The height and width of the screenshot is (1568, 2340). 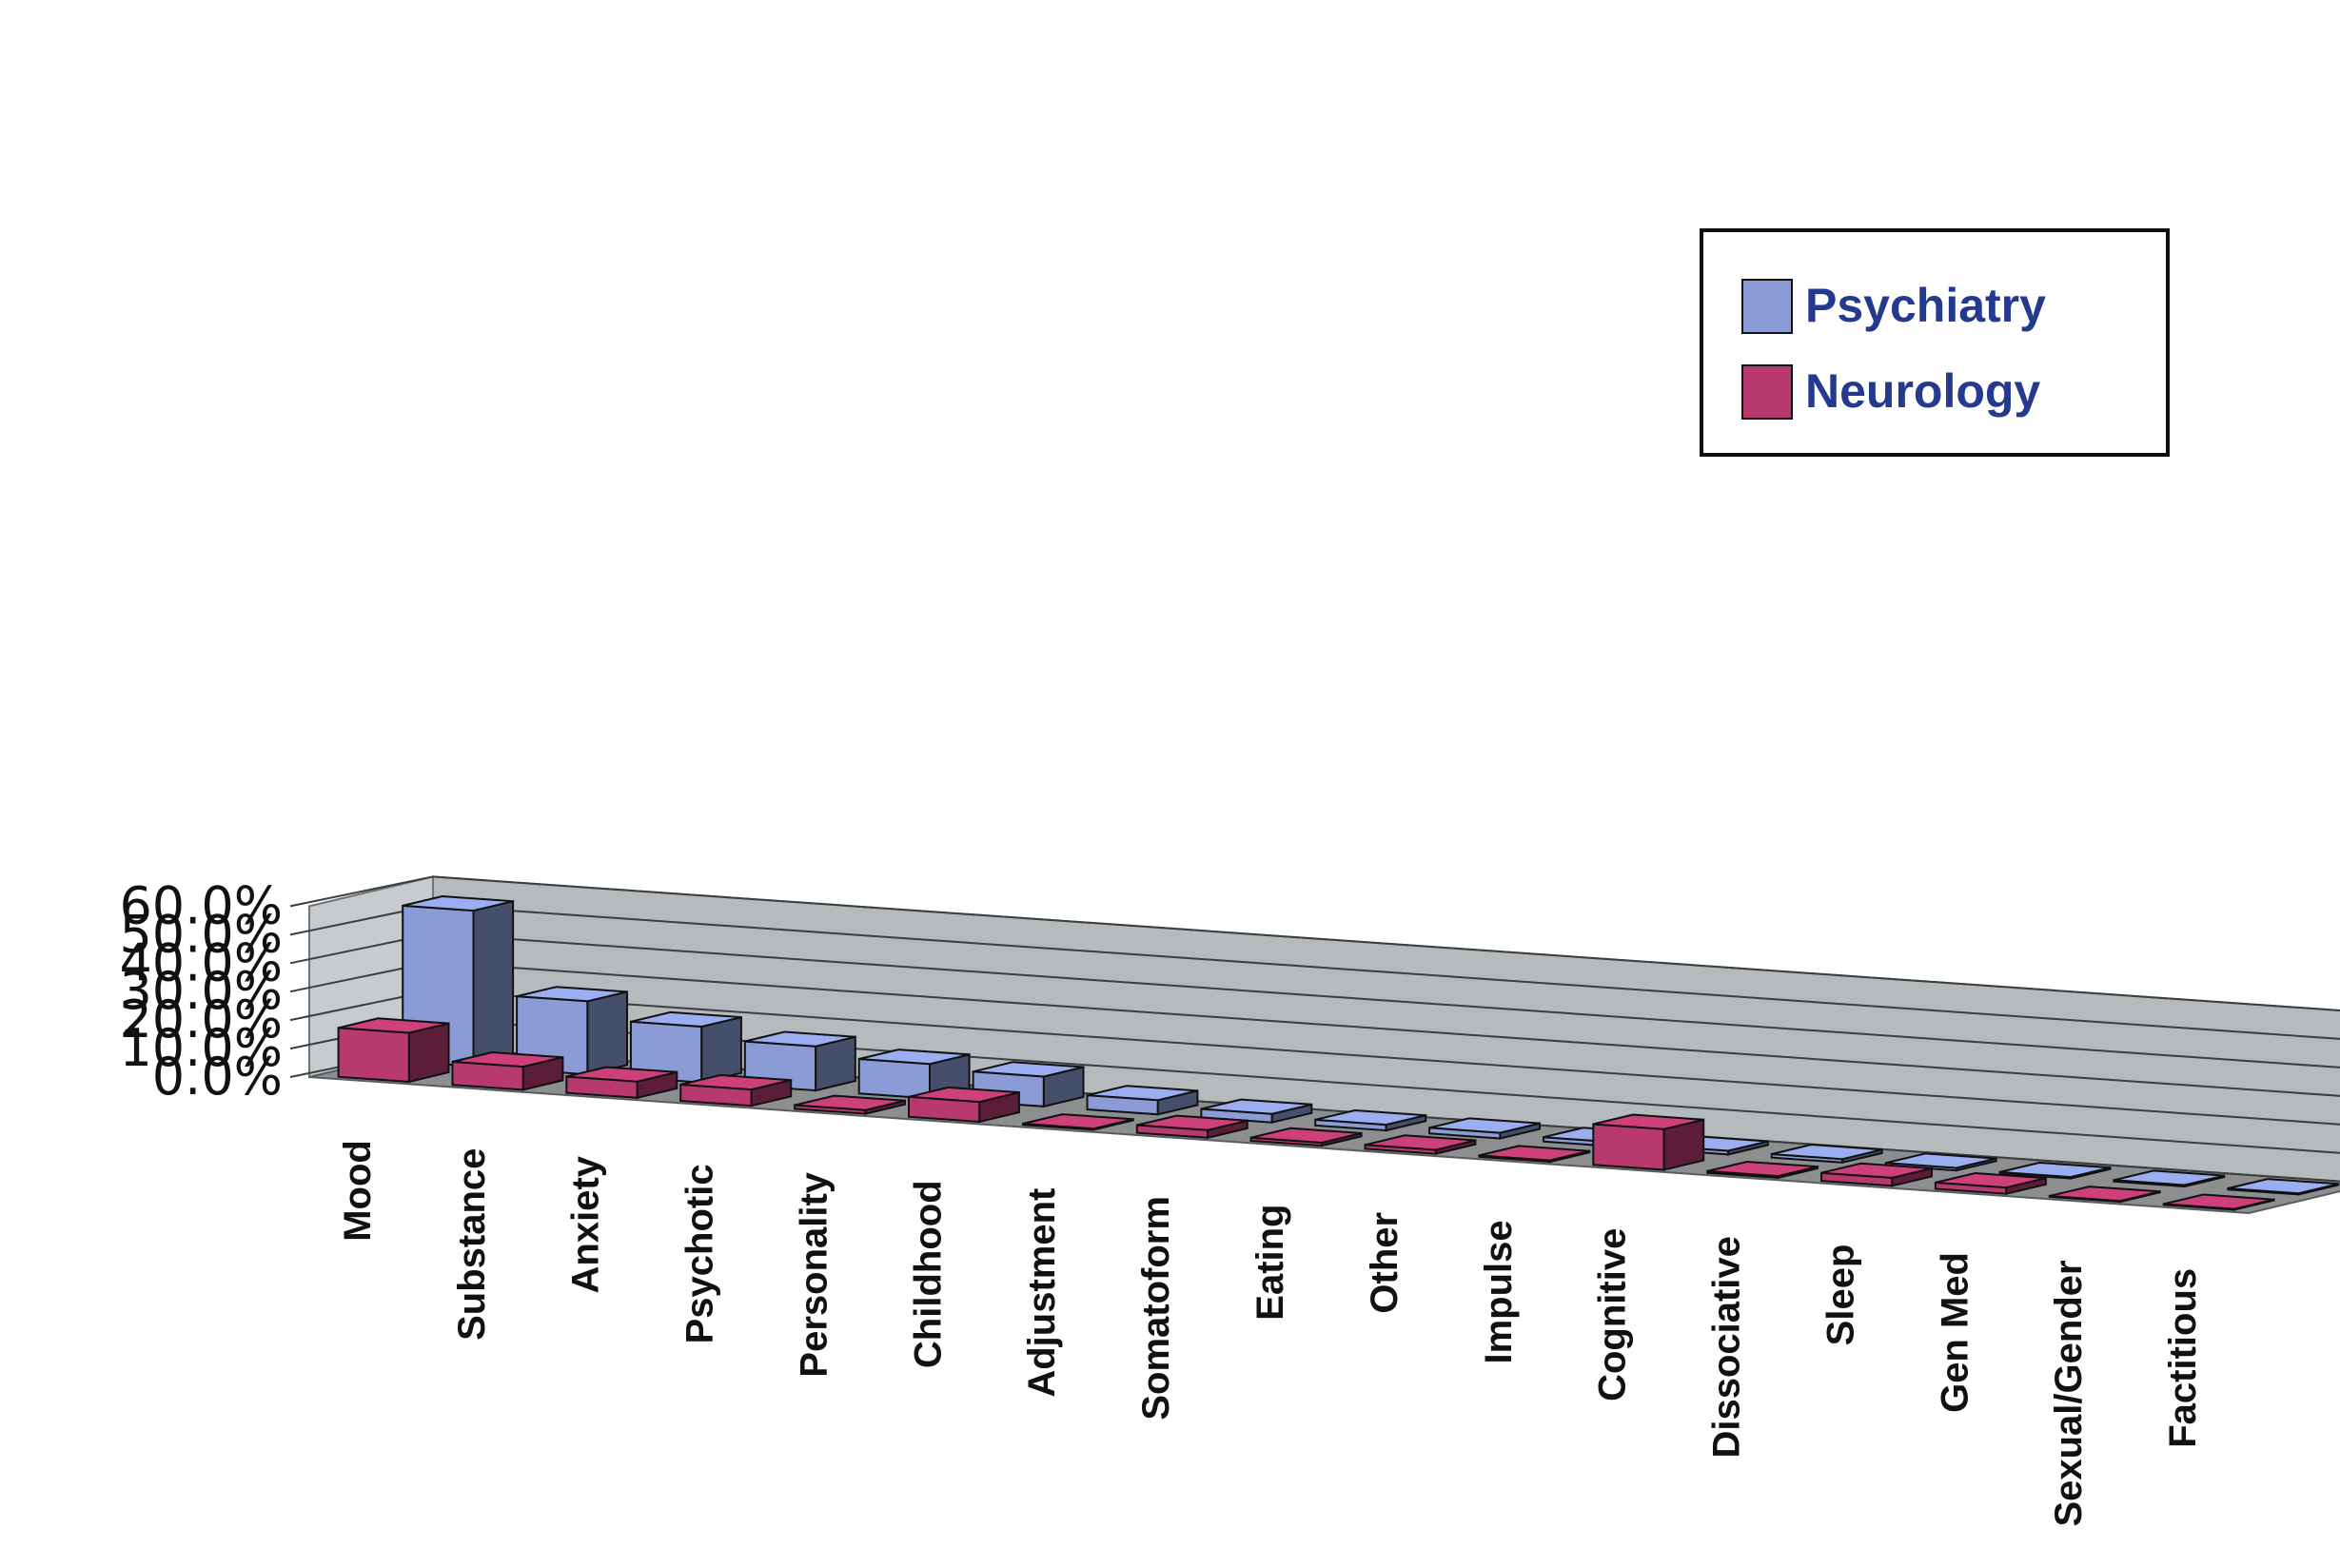 I want to click on y-axis-ticks: 0.0%10.0%20.0%30.0%40.0%50.0%60.0%, so click(x=201, y=991).